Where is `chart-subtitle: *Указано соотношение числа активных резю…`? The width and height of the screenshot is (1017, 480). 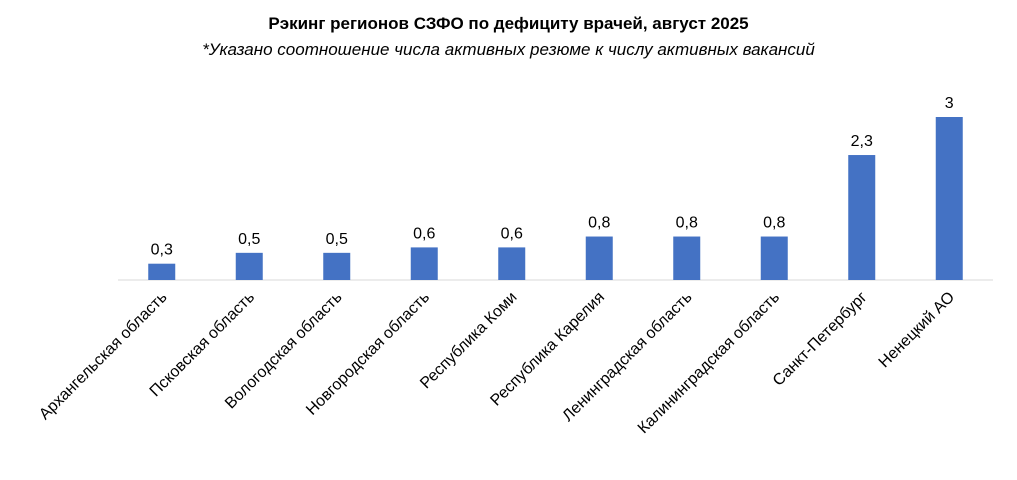 chart-subtitle: *Указано соотношение числа активных резю… is located at coordinates (508, 49).